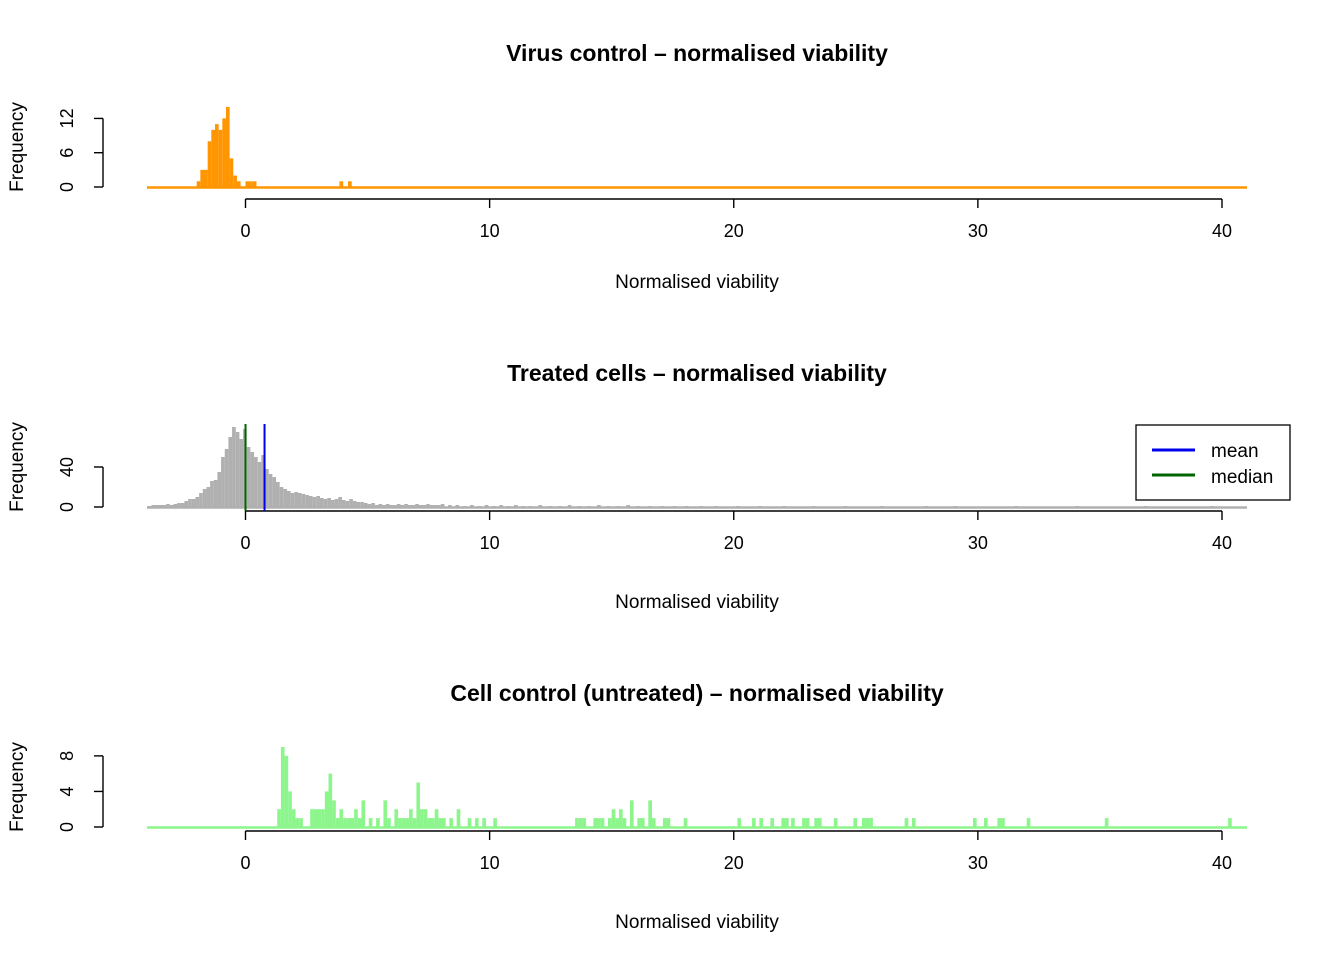  What do you see at coordinates (644, 812) in the screenshot?
I see `axes: 0 10 20 30 40 0 4 8` at bounding box center [644, 812].